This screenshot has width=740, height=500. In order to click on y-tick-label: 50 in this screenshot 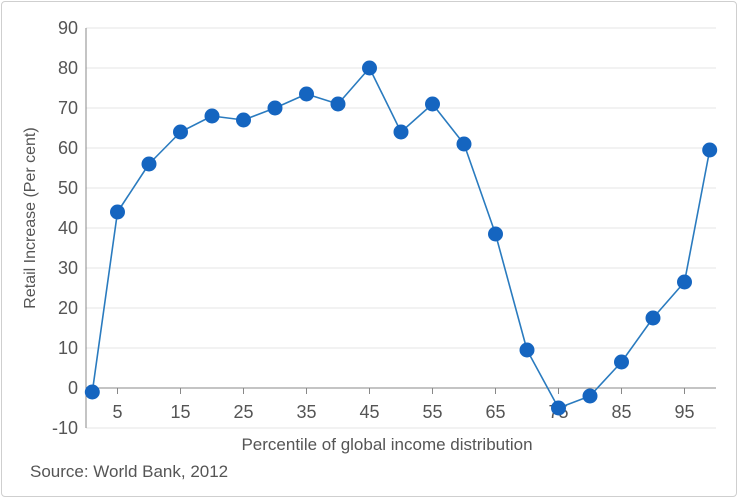, I will do `click(68, 188)`.